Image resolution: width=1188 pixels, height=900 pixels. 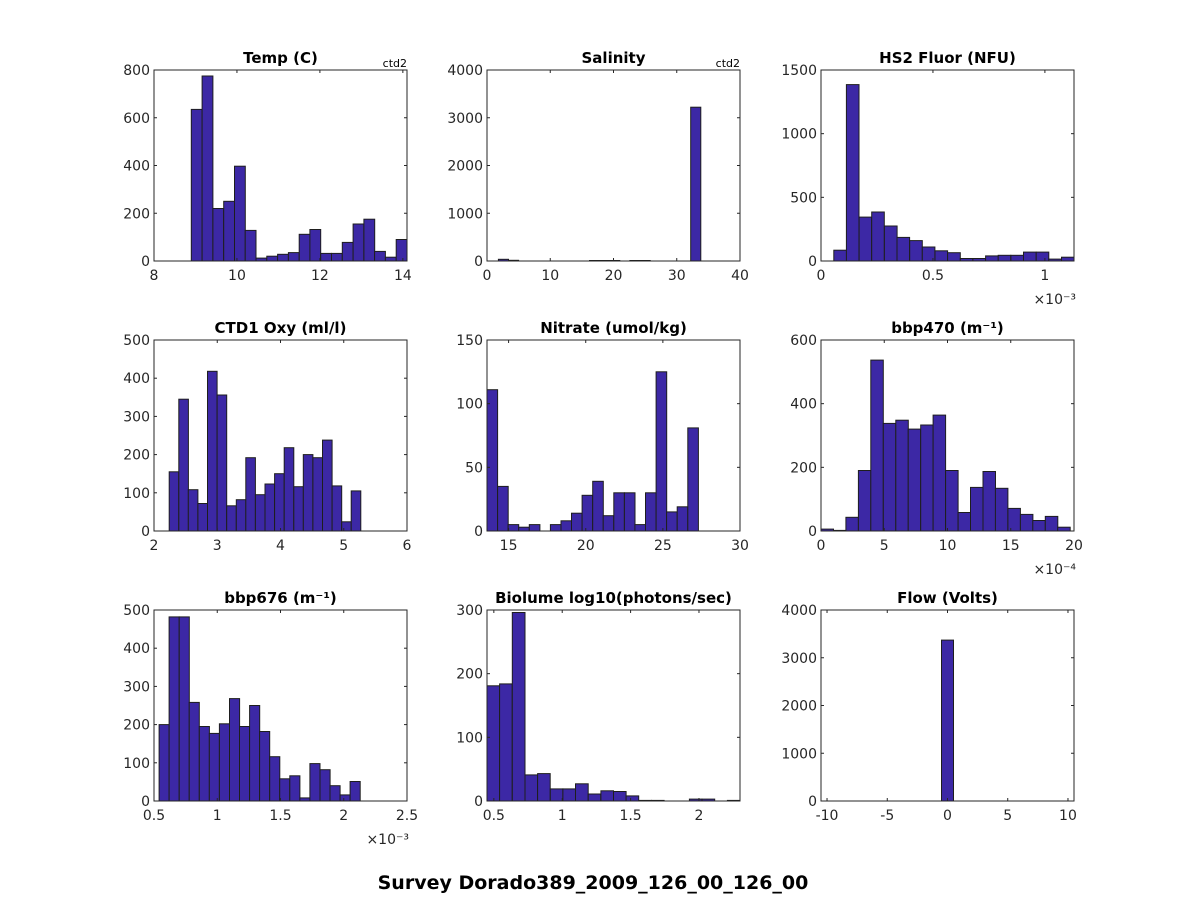 What do you see at coordinates (740, 276) in the screenshot?
I see `x-tick-label: 40` at bounding box center [740, 276].